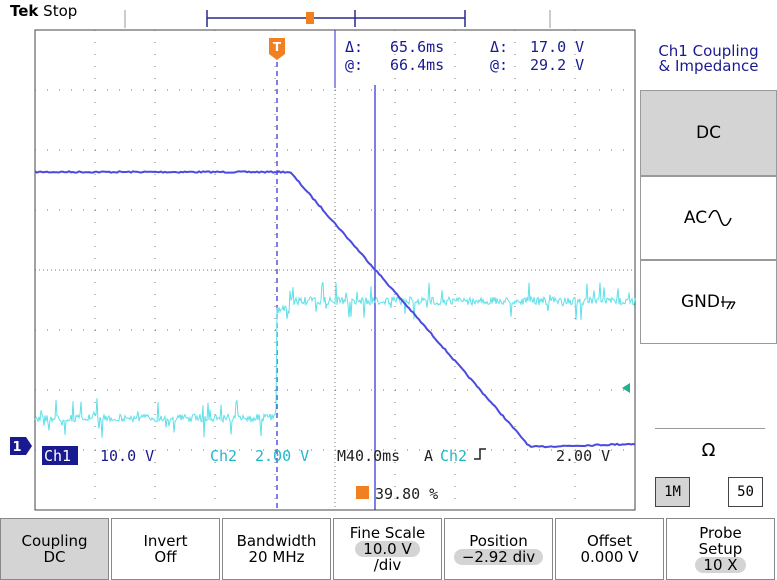 The image size is (777, 580). Describe the element at coordinates (583, 456) in the screenshot. I see `trigger-level: 2.00 V` at that location.